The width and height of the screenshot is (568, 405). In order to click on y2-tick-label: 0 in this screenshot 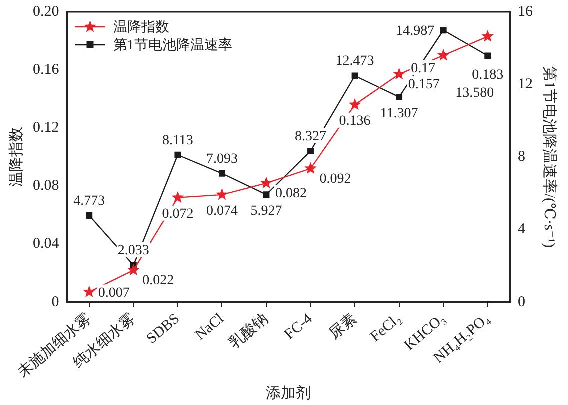, I will do `click(522, 302)`.